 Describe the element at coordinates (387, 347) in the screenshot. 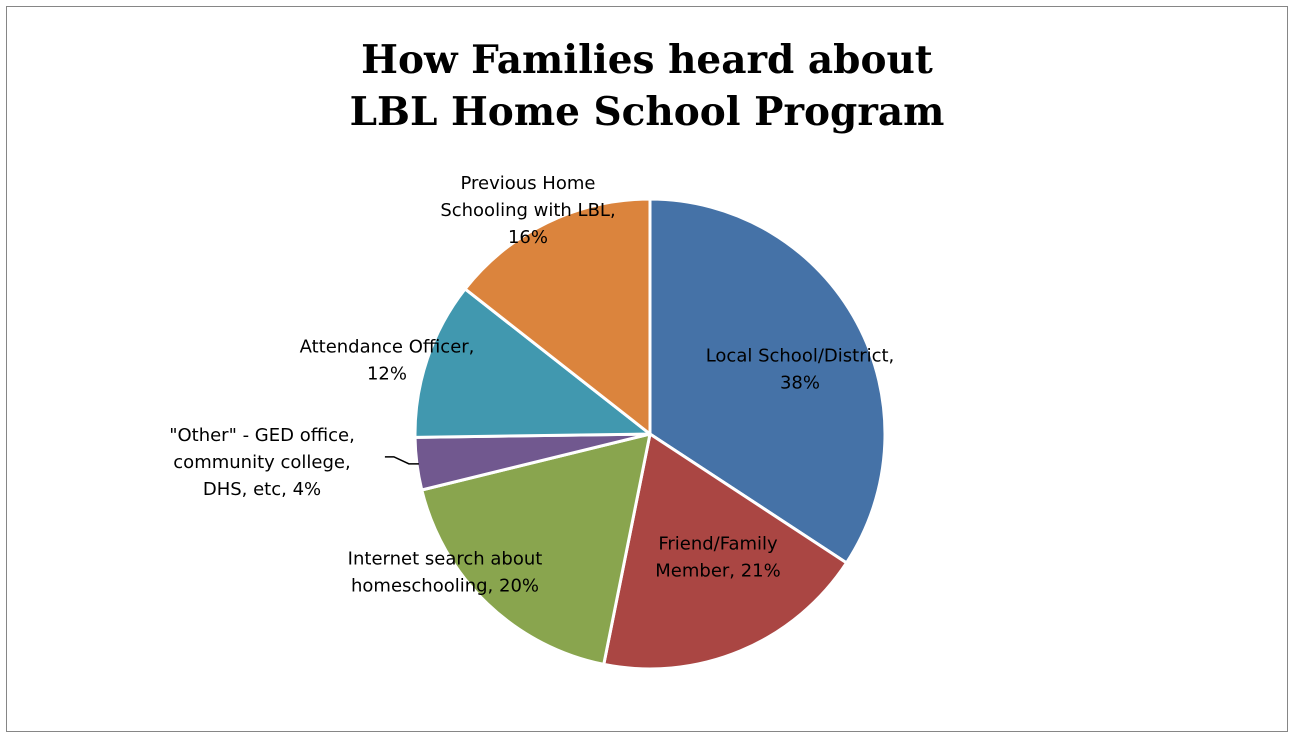

I see `slice-label-4-line-0: Attendance Officer,` at that location.